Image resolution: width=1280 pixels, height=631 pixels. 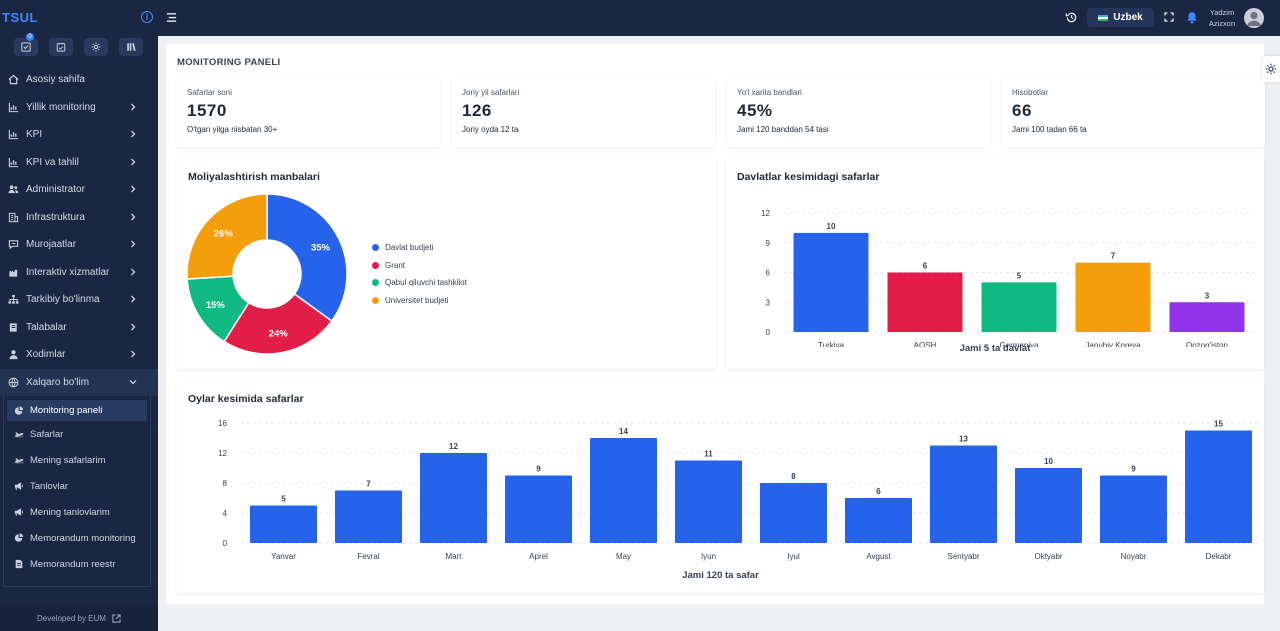 What do you see at coordinates (538, 469) in the screenshot?
I see `bar-value-label: 9` at bounding box center [538, 469].